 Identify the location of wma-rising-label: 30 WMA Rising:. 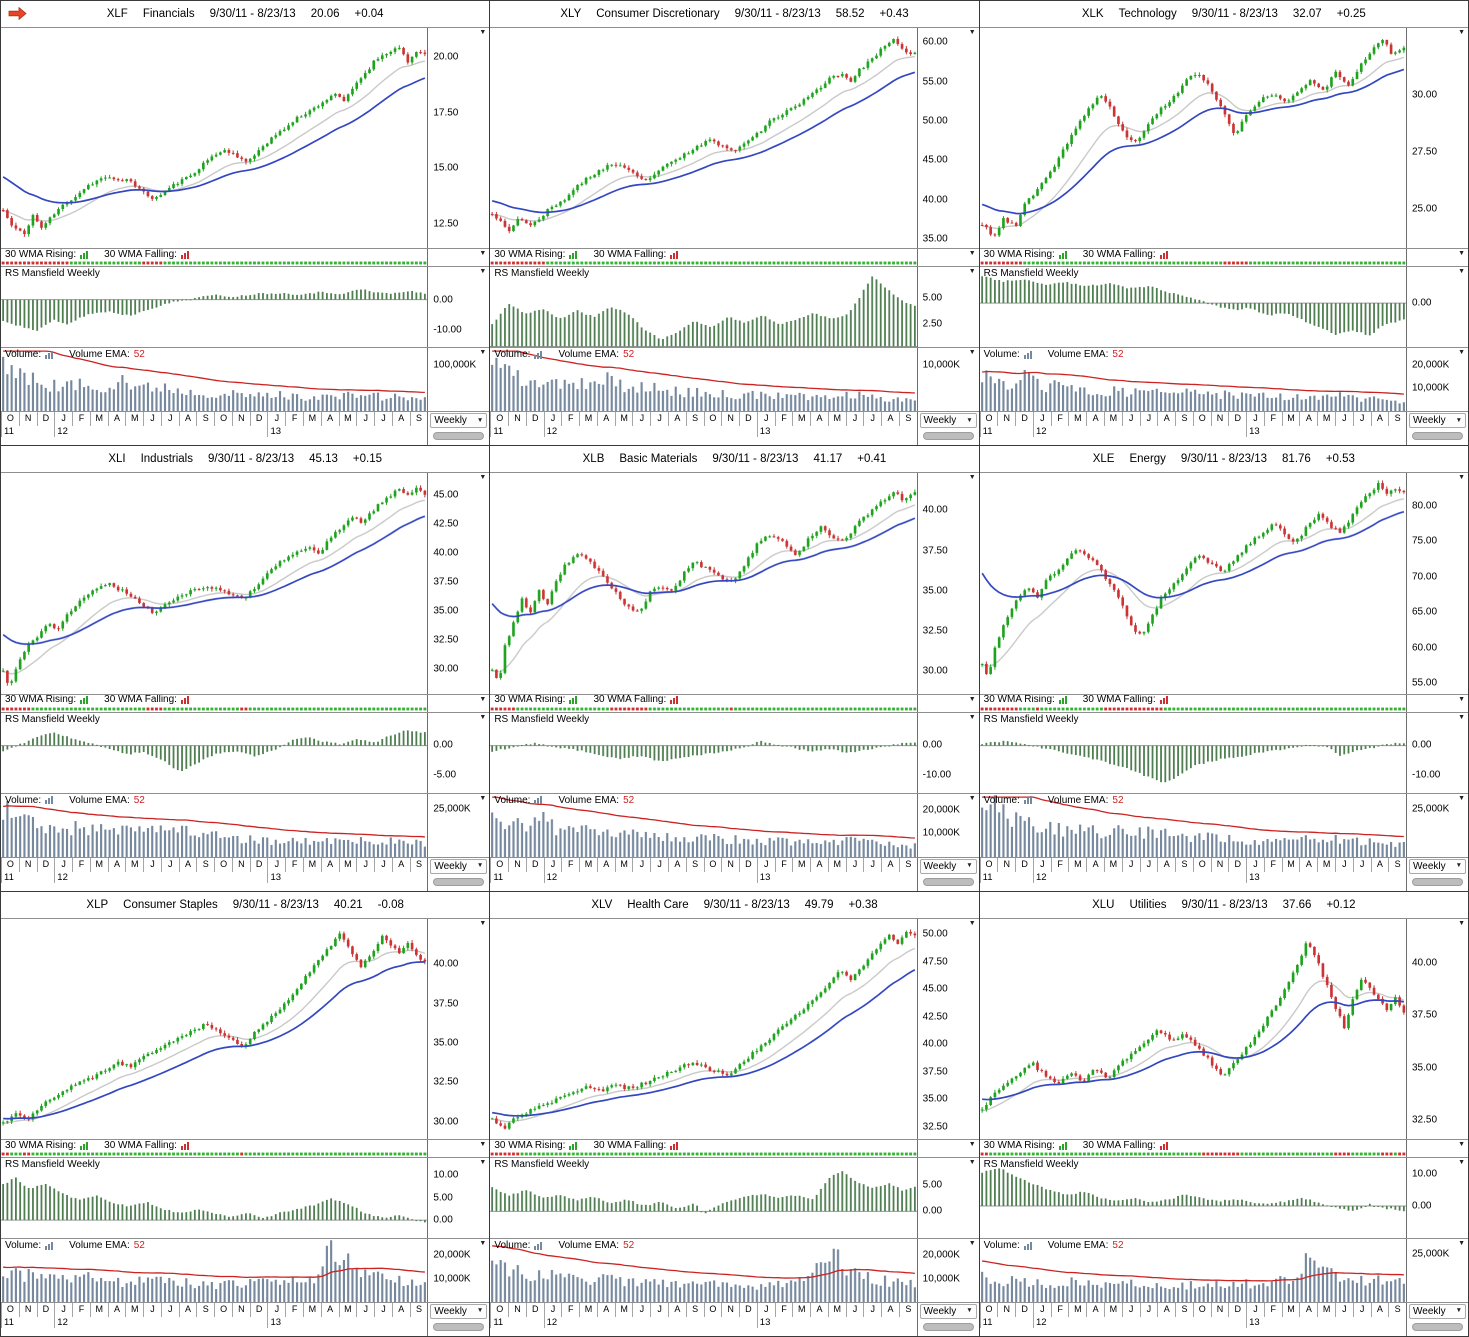
(1019, 700).